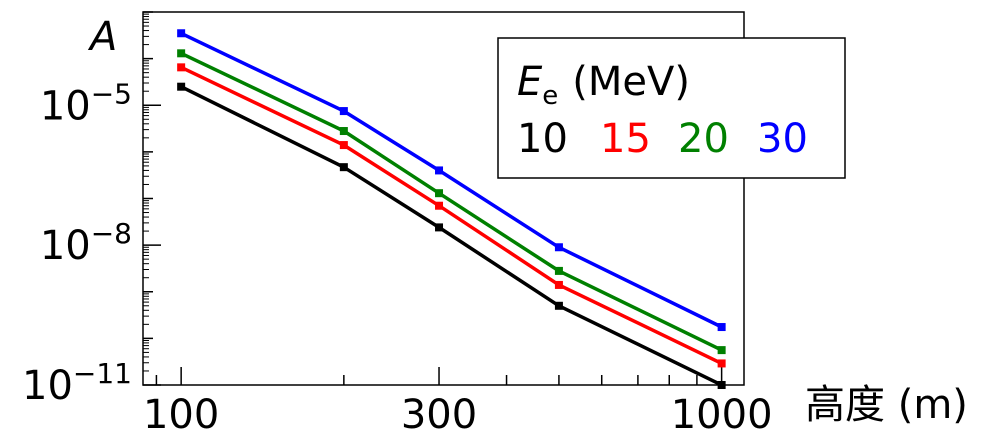 The image size is (993, 439). What do you see at coordinates (181, 415) in the screenshot?
I see `x-tick-label: 100` at bounding box center [181, 415].